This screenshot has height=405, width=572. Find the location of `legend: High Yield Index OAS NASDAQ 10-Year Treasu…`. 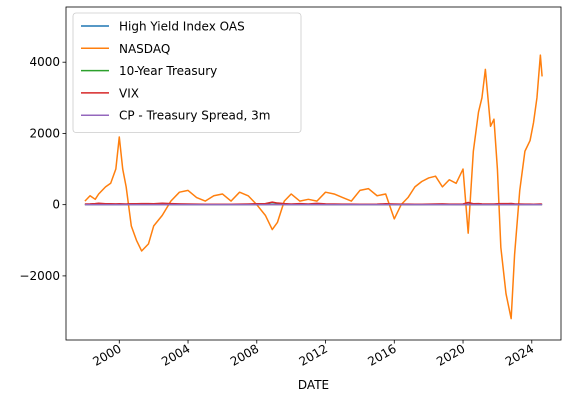

legend: High Yield Index OAS NASDAQ 10-Year Treasu… is located at coordinates (187, 72).